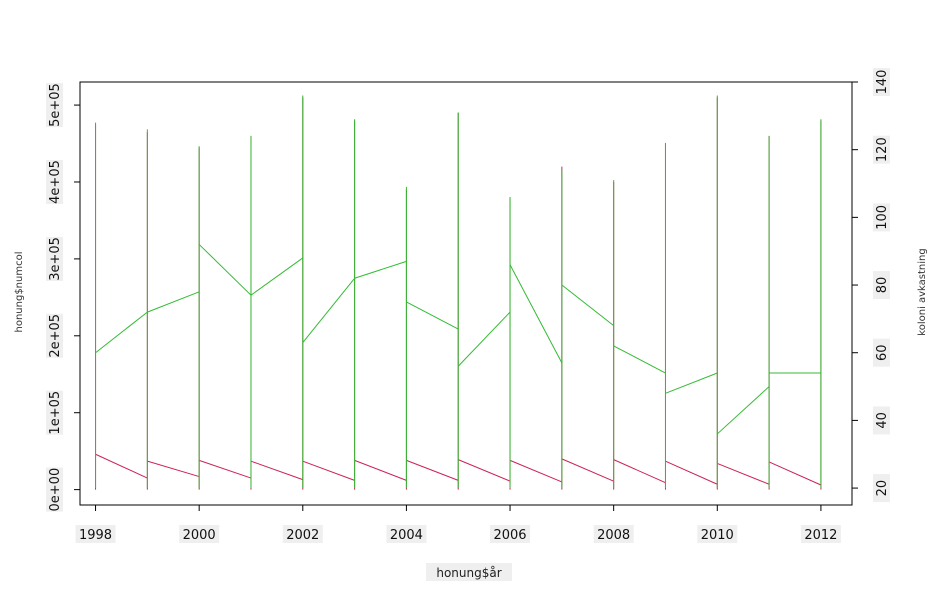  What do you see at coordinates (691, 472) in the screenshot?
I see `series-0-segment-2009` at bounding box center [691, 472].